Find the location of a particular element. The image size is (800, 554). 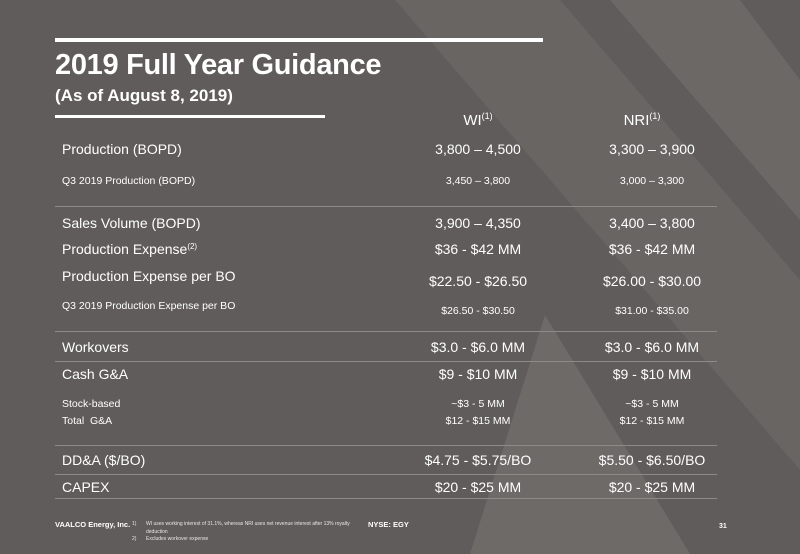

row-nri-q3-expense-per-bo: $31.00 - $35.00 is located at coordinates (652, 311).